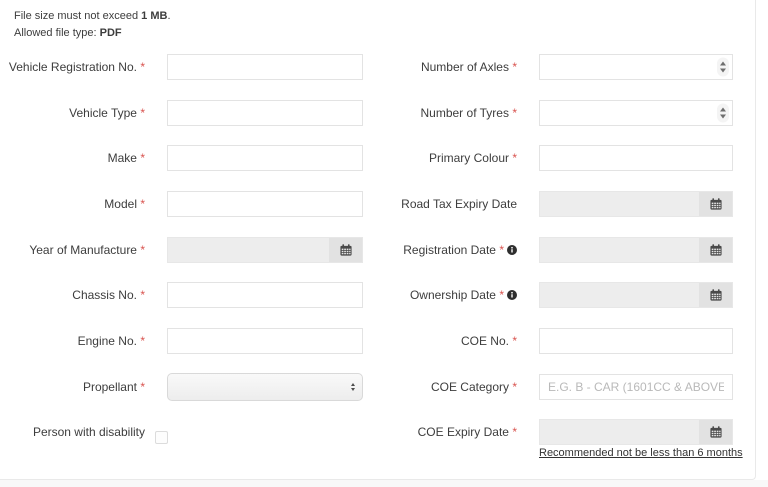  I want to click on field-registration-date: Registration Date *, so click(567, 250).